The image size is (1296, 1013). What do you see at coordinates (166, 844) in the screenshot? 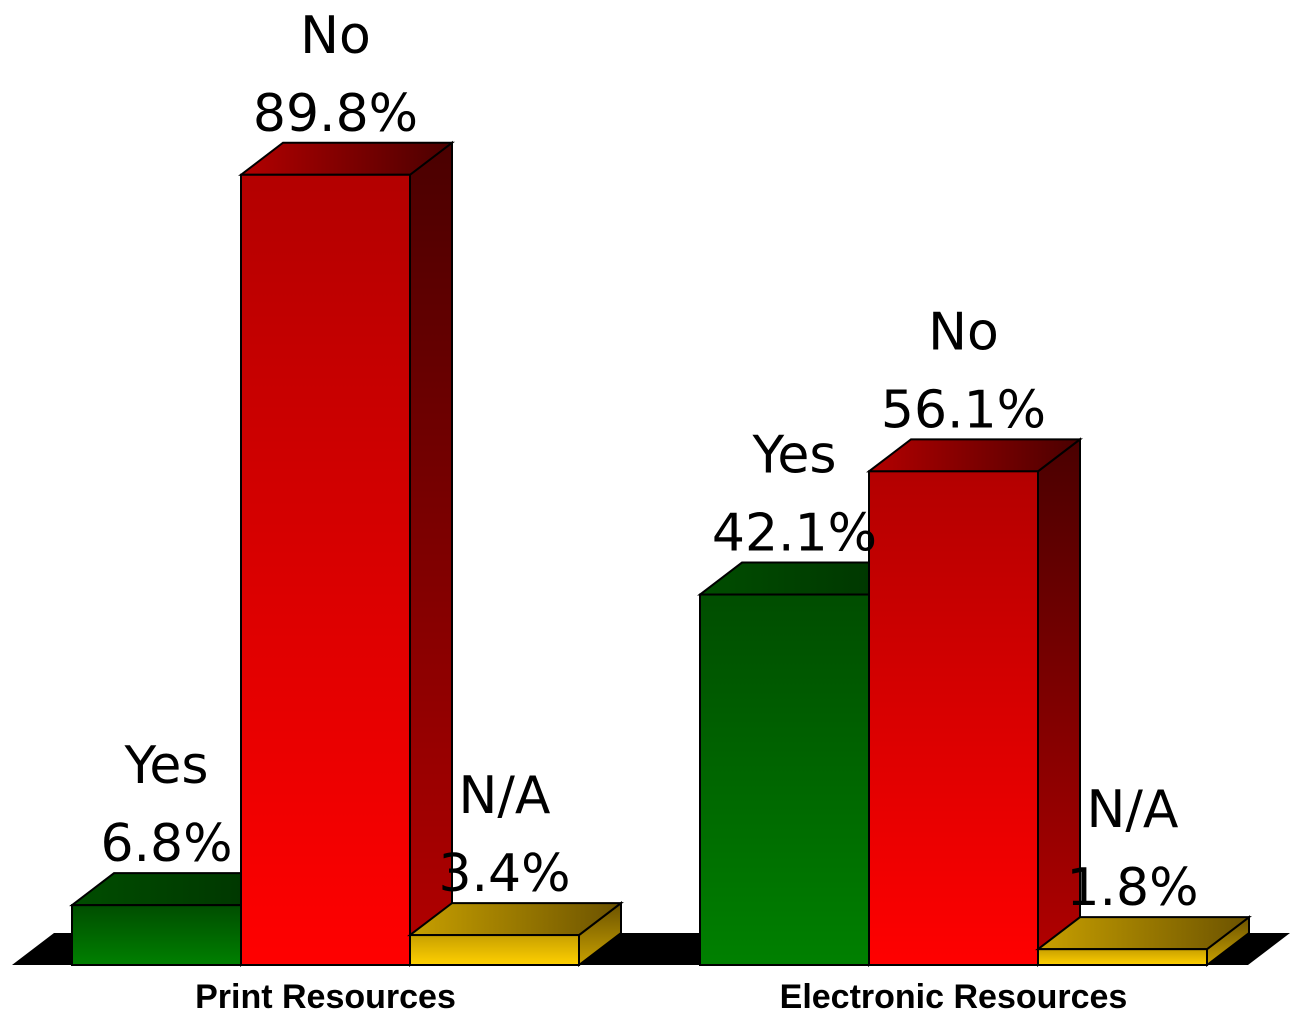
I see `value-label: 6.8%` at bounding box center [166, 844].